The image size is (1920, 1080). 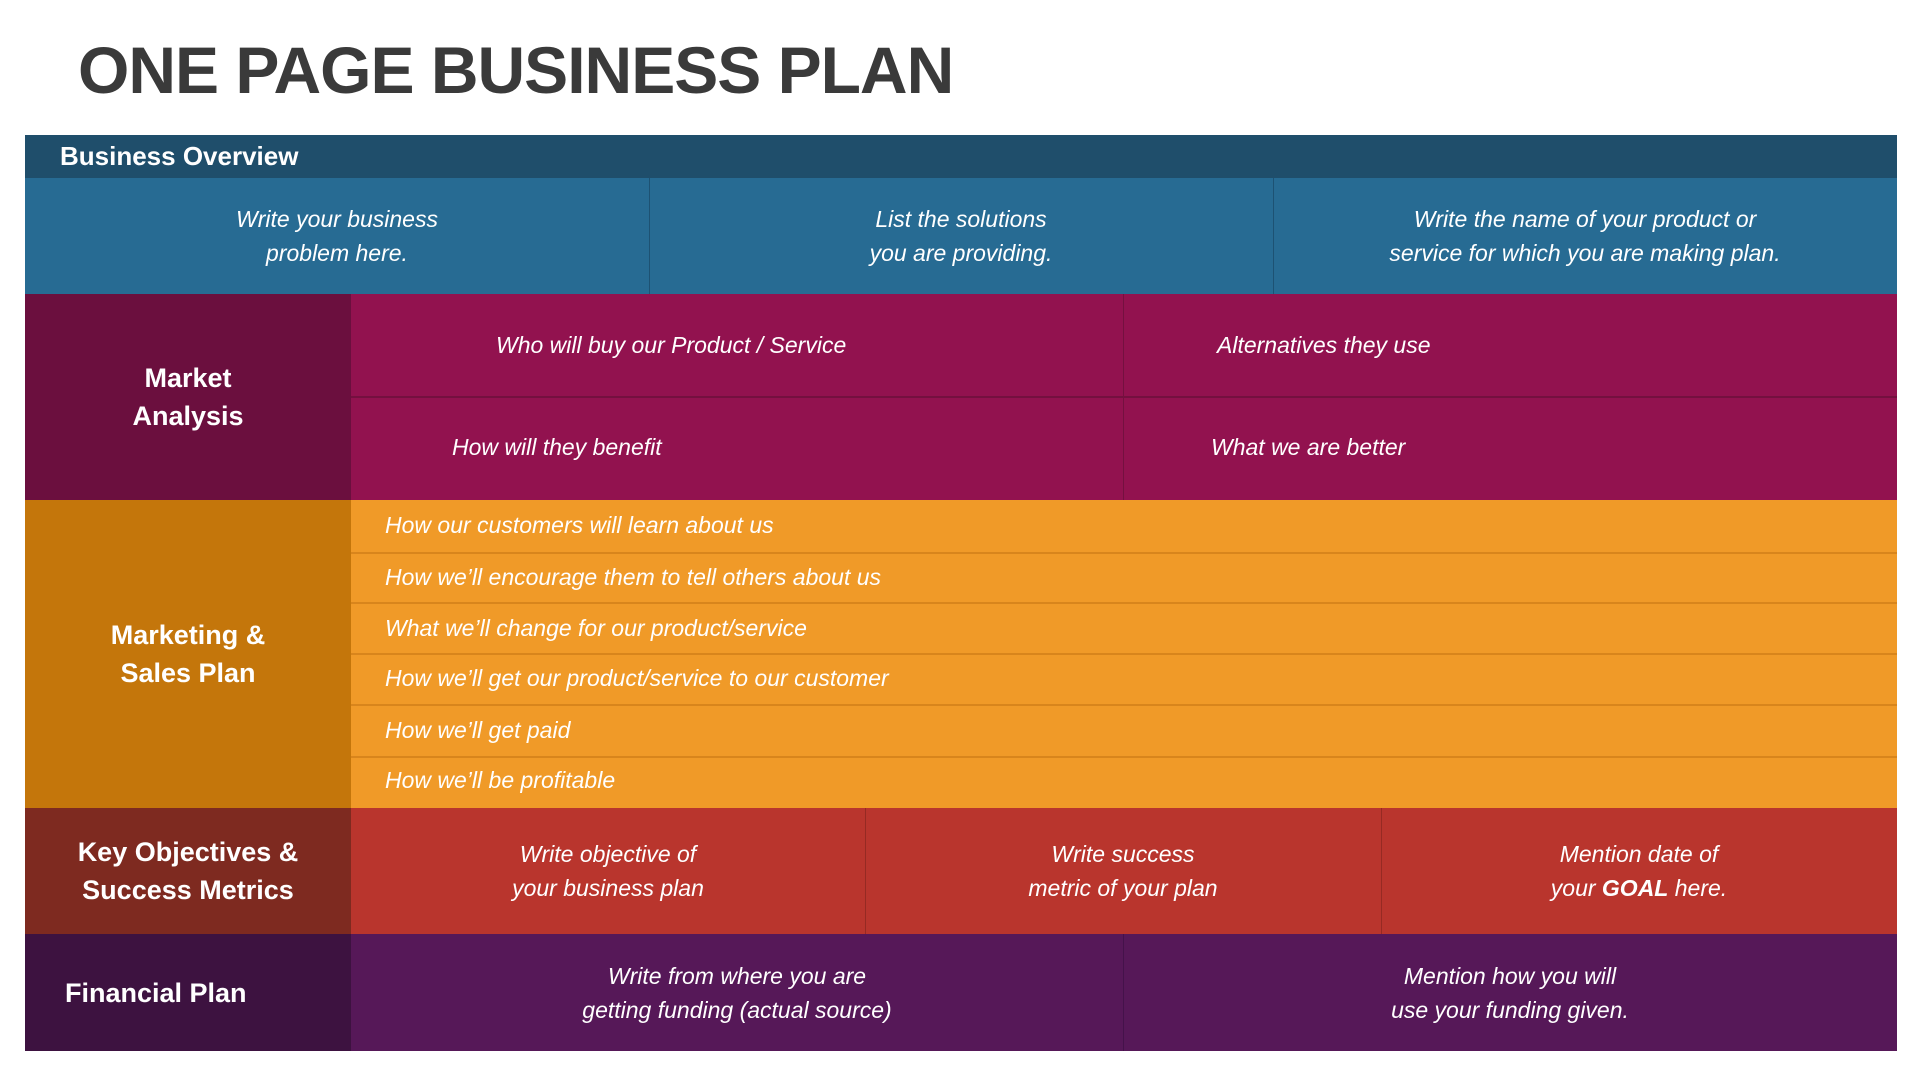 I want to click on business-overview-header: Business Overview, so click(x=961, y=156).